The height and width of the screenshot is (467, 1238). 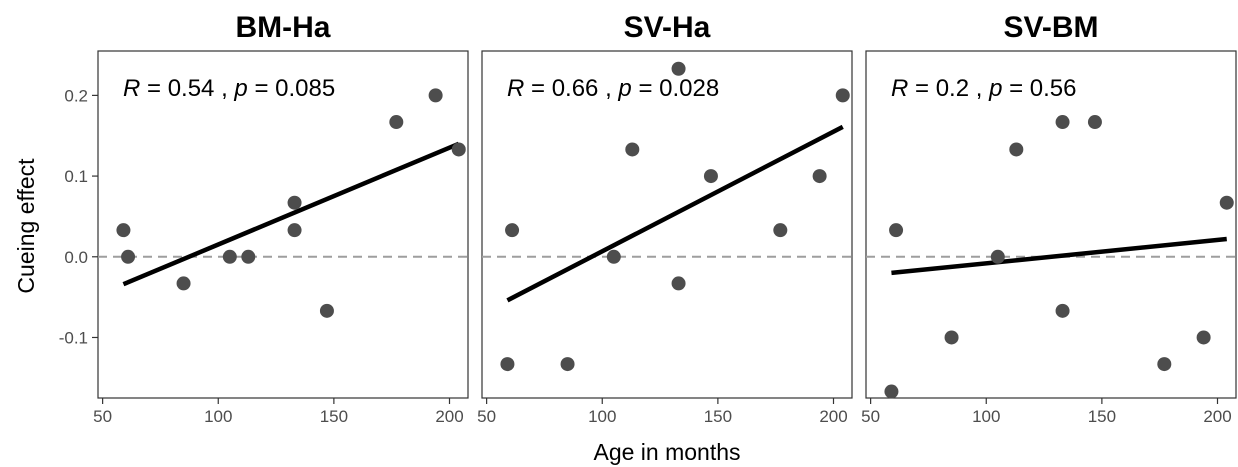 I want to click on y-tick-label: -0.1, so click(x=73, y=337).